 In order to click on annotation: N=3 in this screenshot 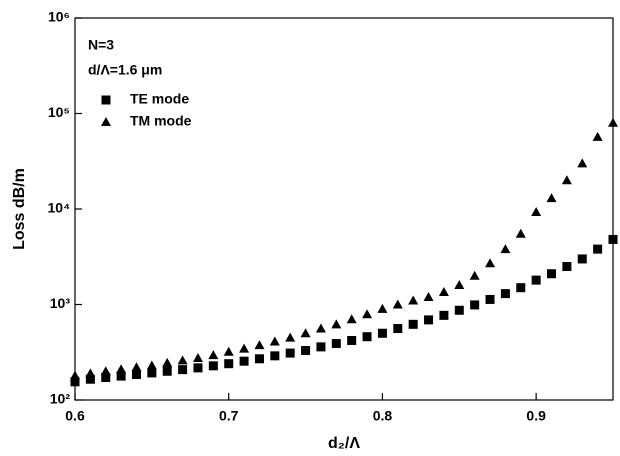, I will do `click(101, 45)`.